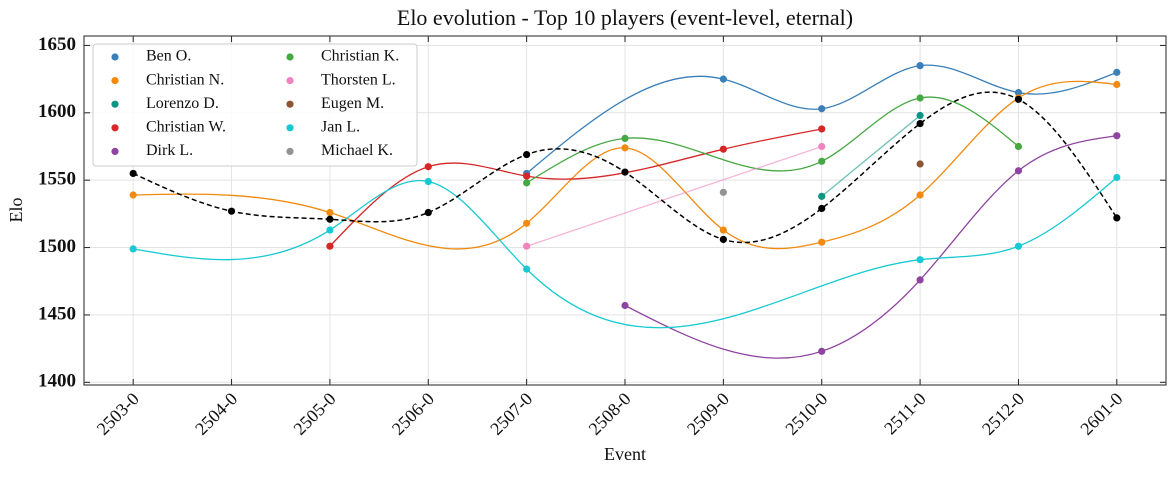 The width and height of the screenshot is (1176, 481). What do you see at coordinates (511, 414) in the screenshot?
I see `x-tick-label: 2507-0` at bounding box center [511, 414].